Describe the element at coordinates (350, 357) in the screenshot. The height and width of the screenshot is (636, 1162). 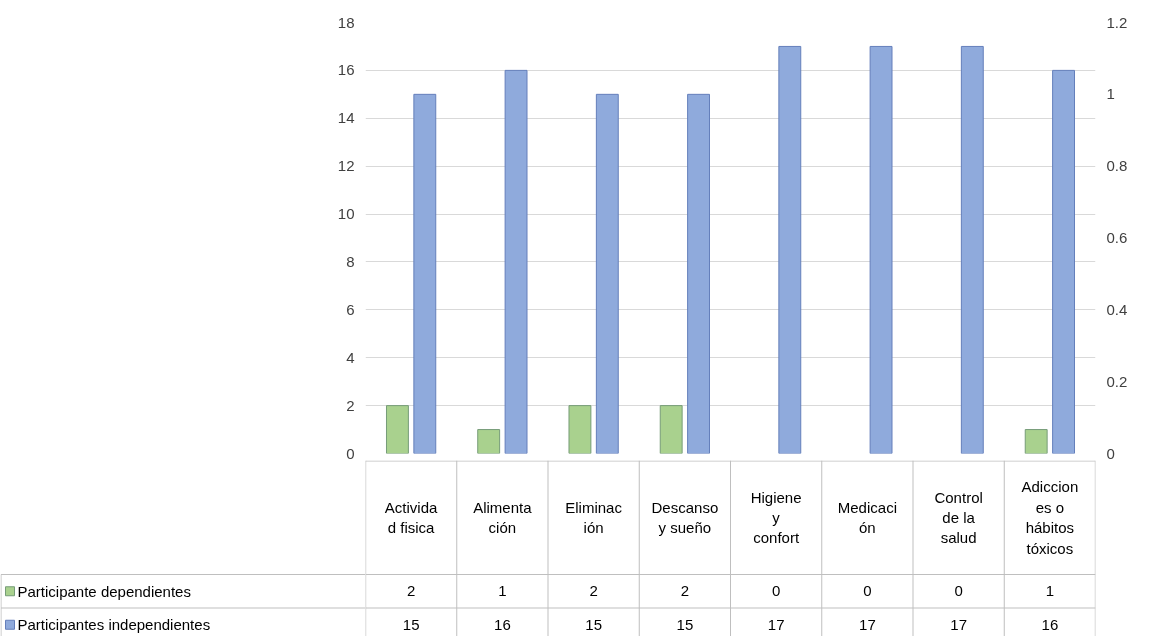
I see `y-tick-label: 4` at that location.